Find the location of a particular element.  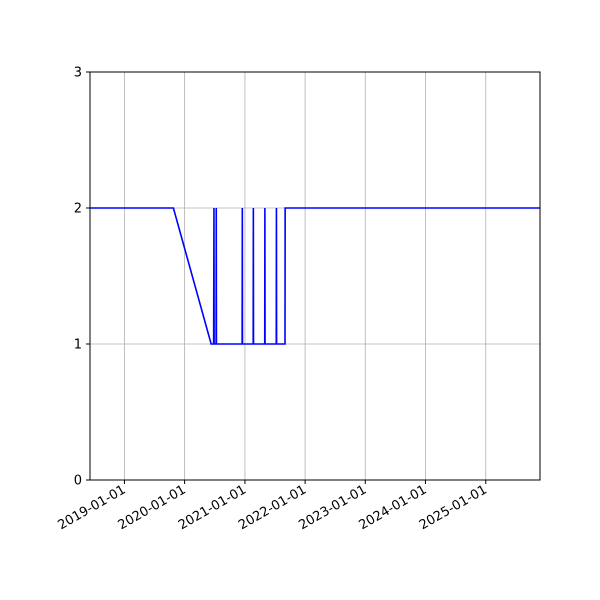

y-tick-label: 1 is located at coordinates (78, 345).